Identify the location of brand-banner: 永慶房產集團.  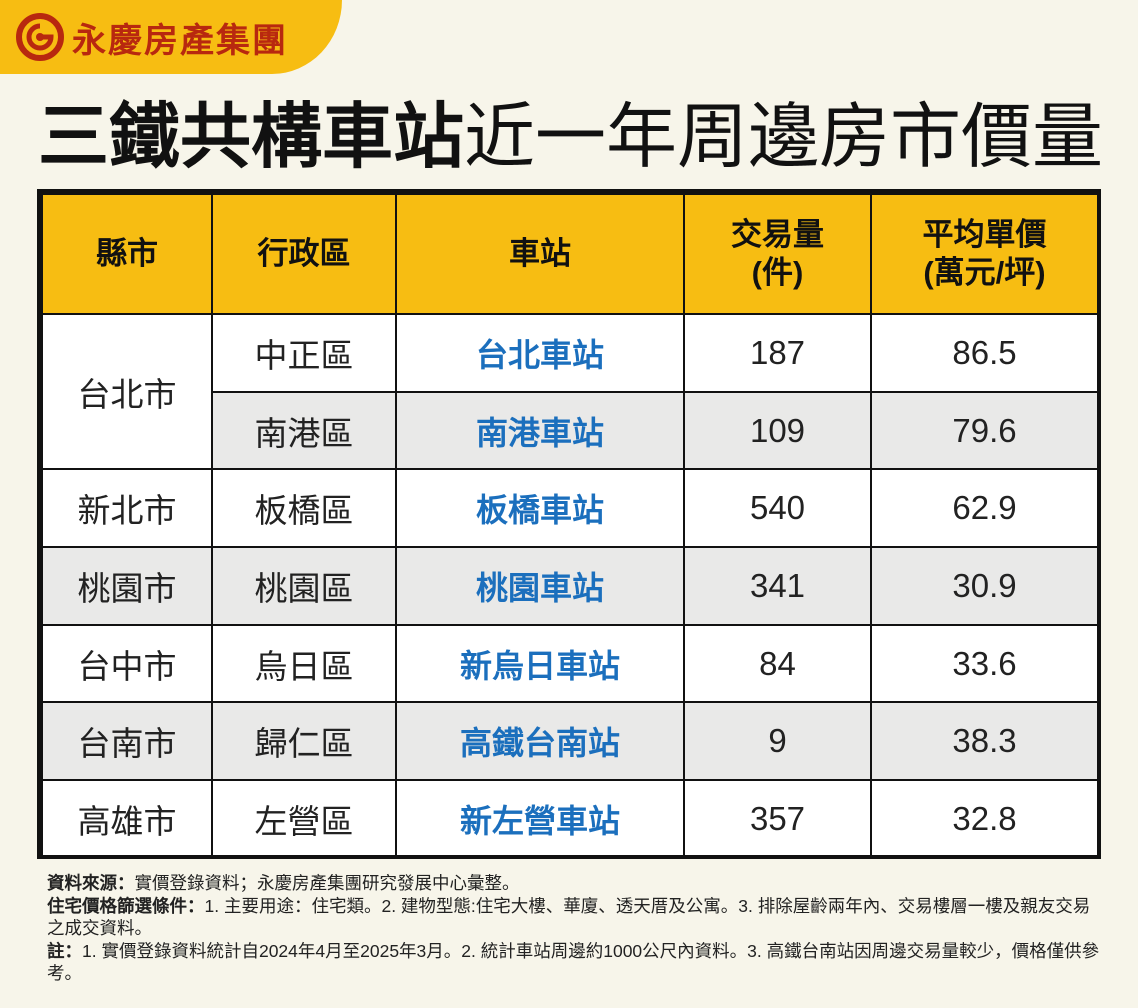
(171, 37).